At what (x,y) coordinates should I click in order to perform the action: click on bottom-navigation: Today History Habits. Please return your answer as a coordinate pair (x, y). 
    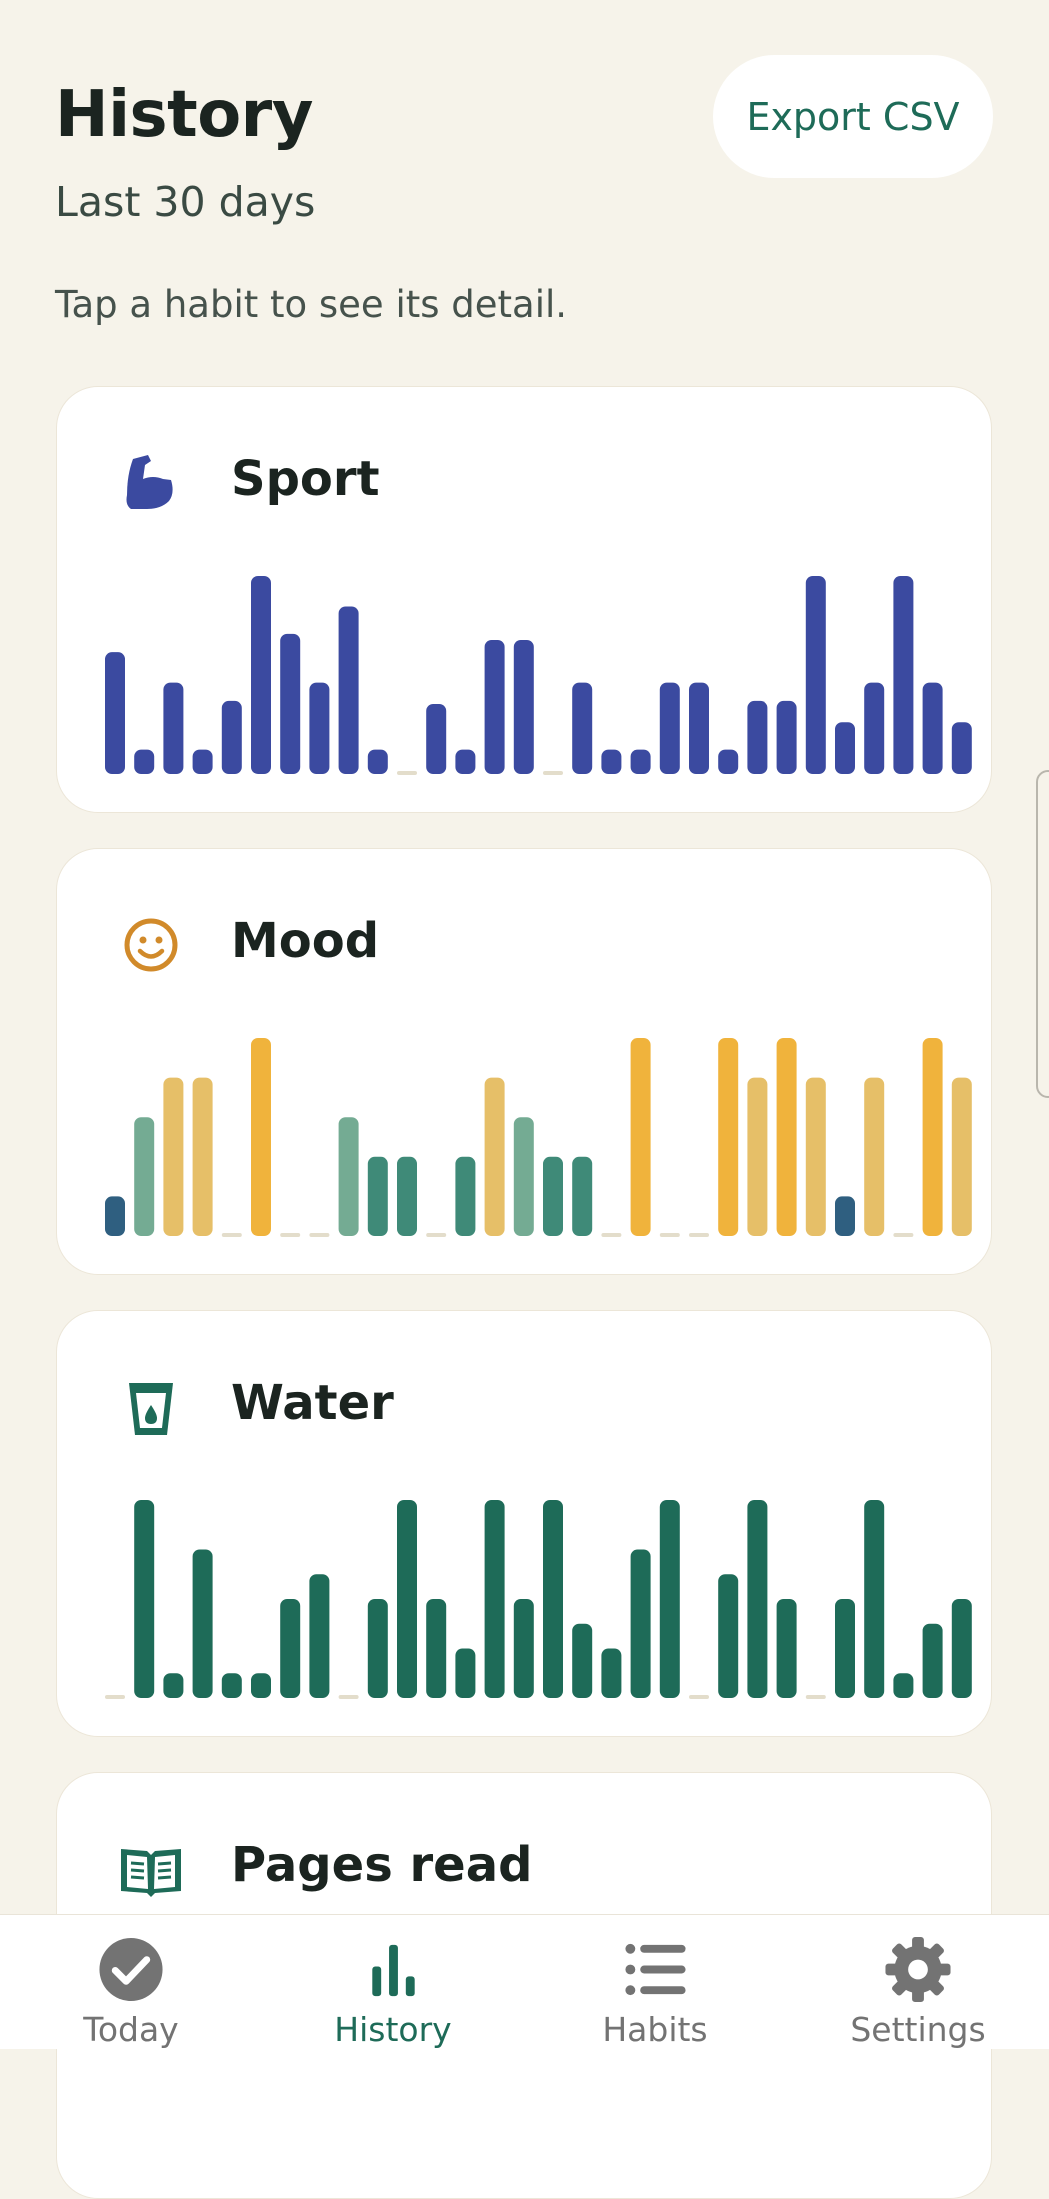
    Looking at the image, I should click on (524, 1981).